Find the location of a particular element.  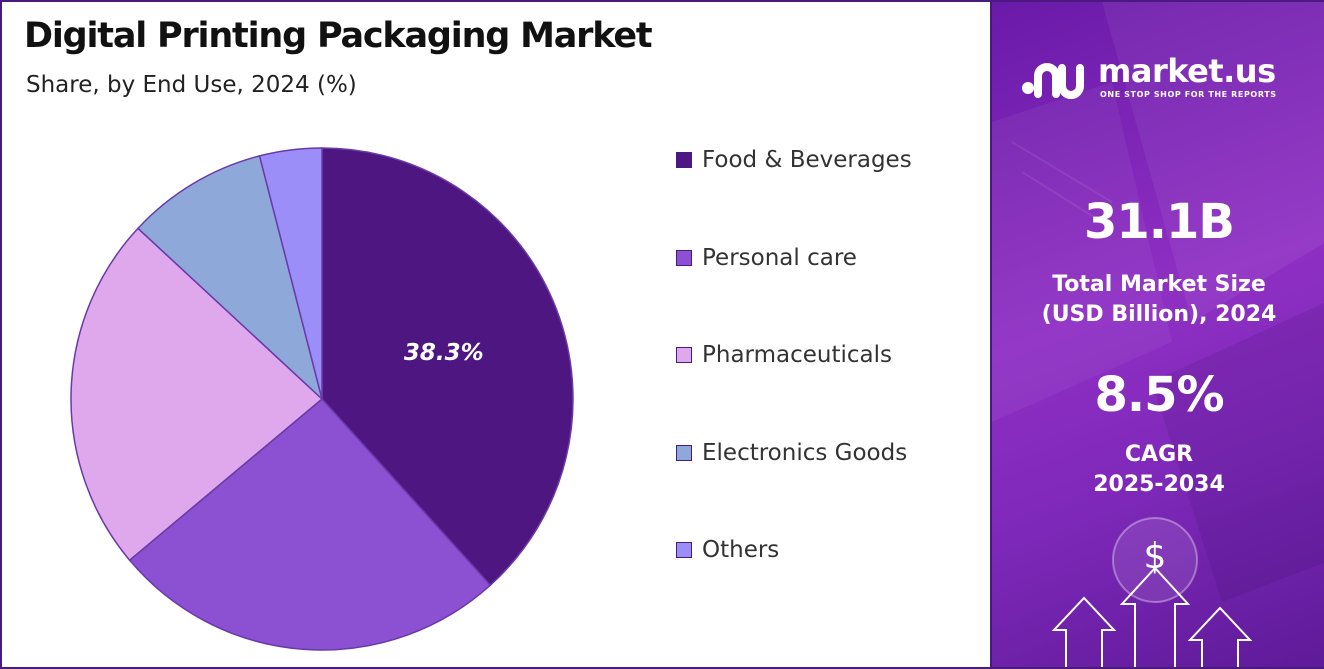

dollar-coin-icon: $ is located at coordinates (1155, 560).